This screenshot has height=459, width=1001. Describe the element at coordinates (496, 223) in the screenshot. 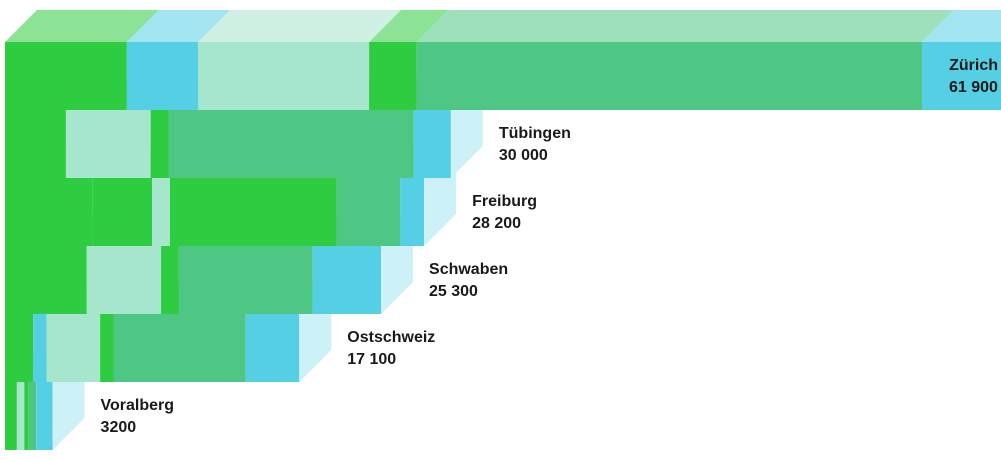

I see `value-label: 28 200` at that location.